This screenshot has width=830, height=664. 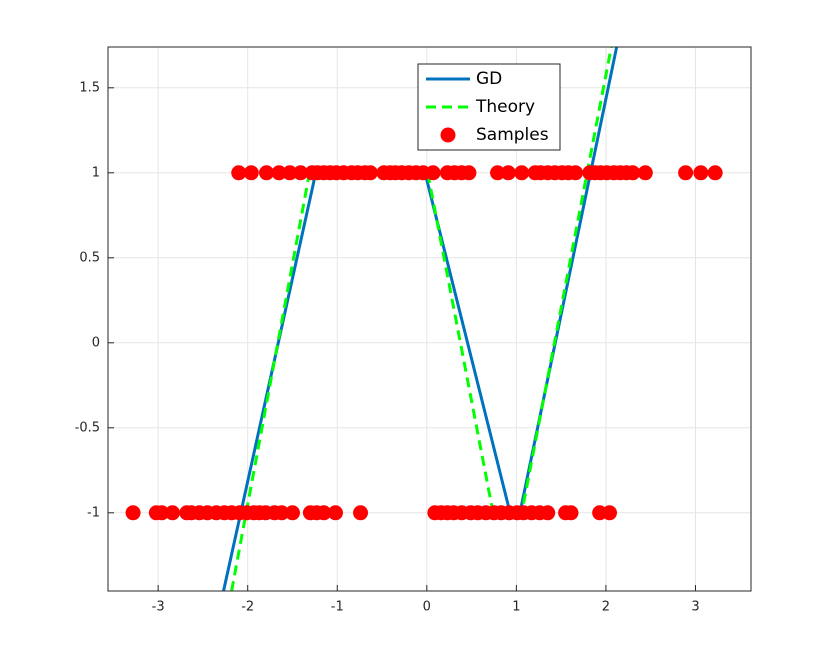 I want to click on y-tick-label: 1.5, so click(x=89, y=87).